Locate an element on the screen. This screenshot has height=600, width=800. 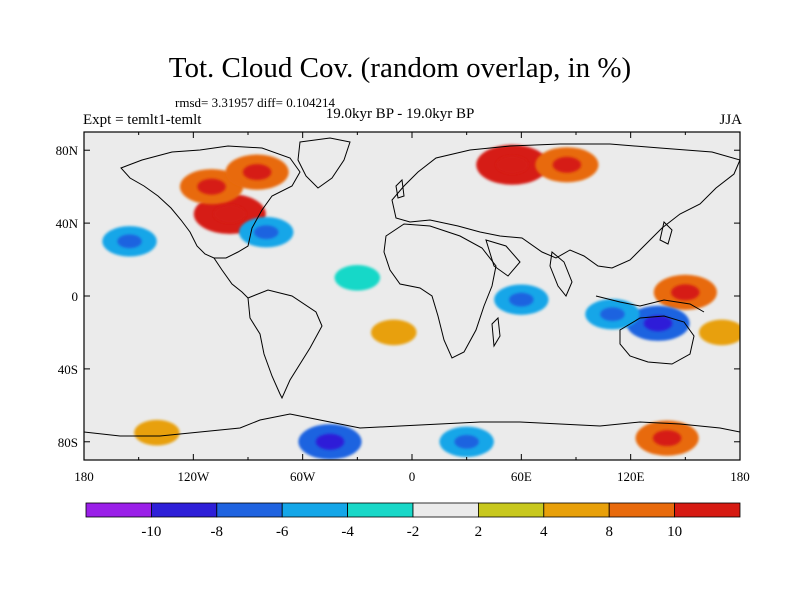
colorbar-label: 8 is located at coordinates (609, 532).